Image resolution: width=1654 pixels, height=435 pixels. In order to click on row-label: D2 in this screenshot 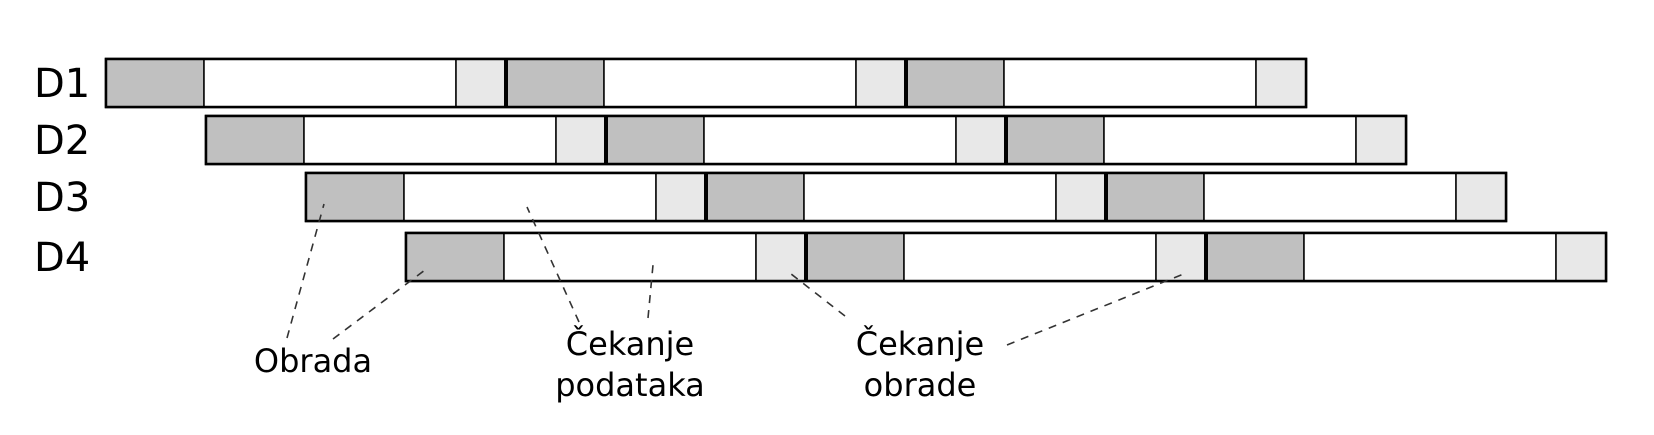, I will do `click(62, 141)`.